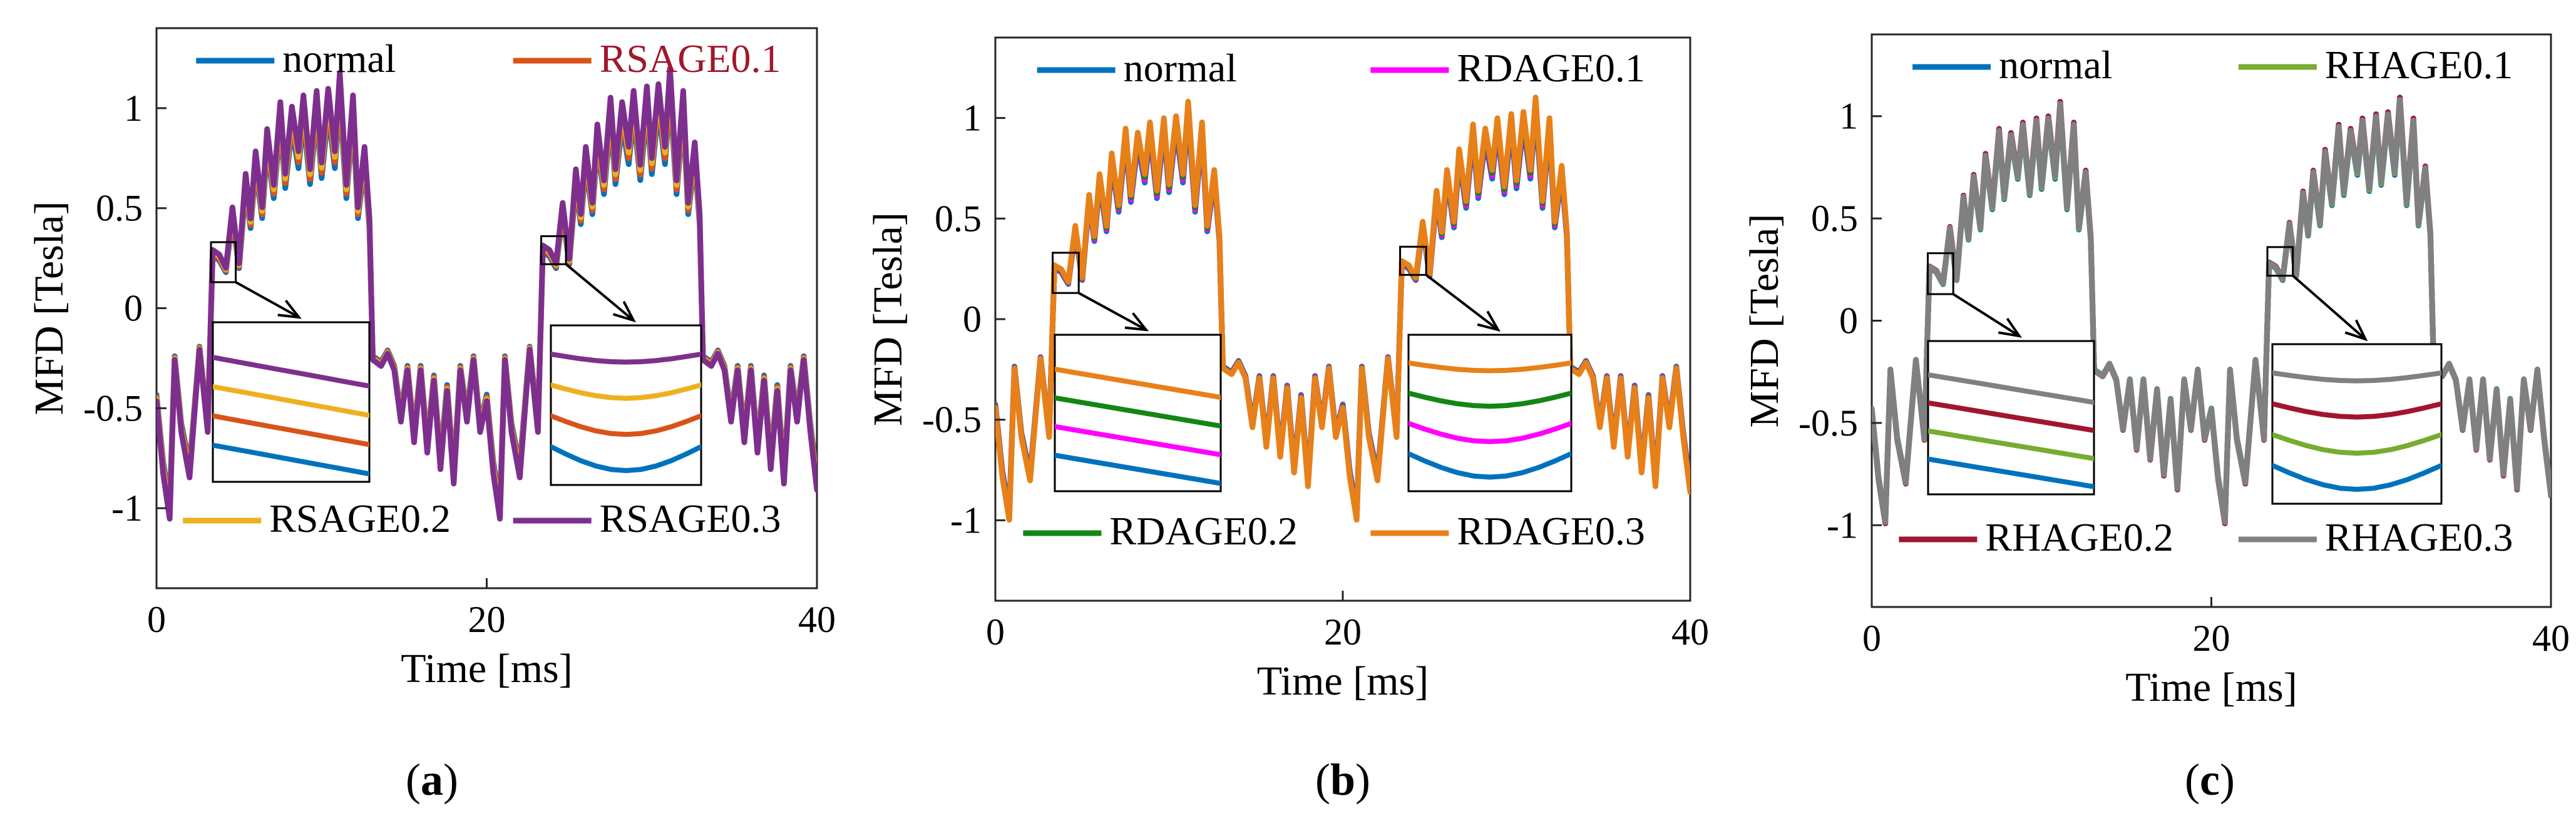  What do you see at coordinates (2079, 537) in the screenshot?
I see `legend-label-rhage0.2: RHAGE0.2` at bounding box center [2079, 537].